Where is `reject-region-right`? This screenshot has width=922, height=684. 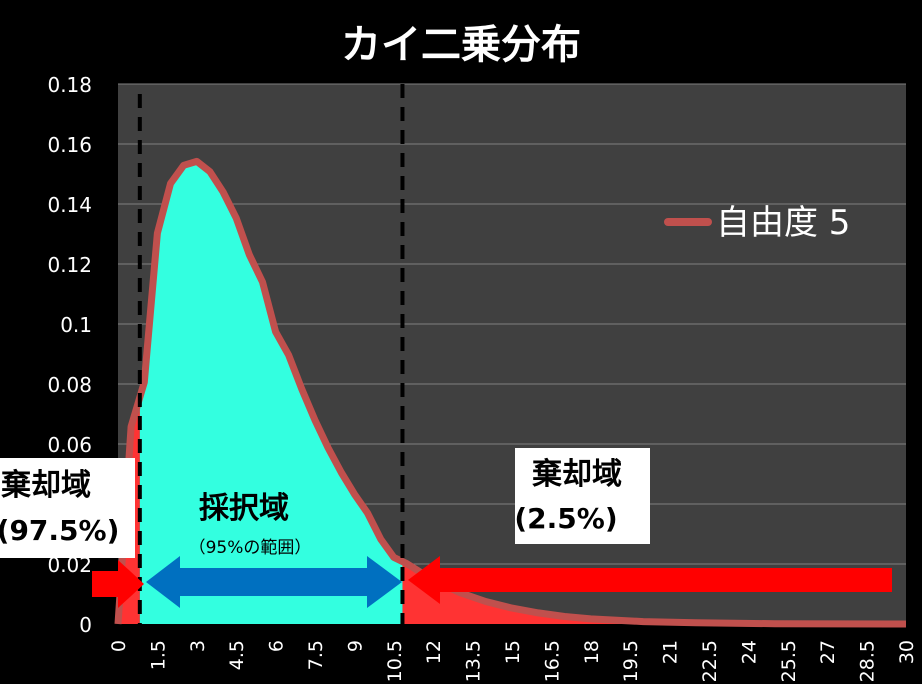
reject-region-right is located at coordinates (654, 592).